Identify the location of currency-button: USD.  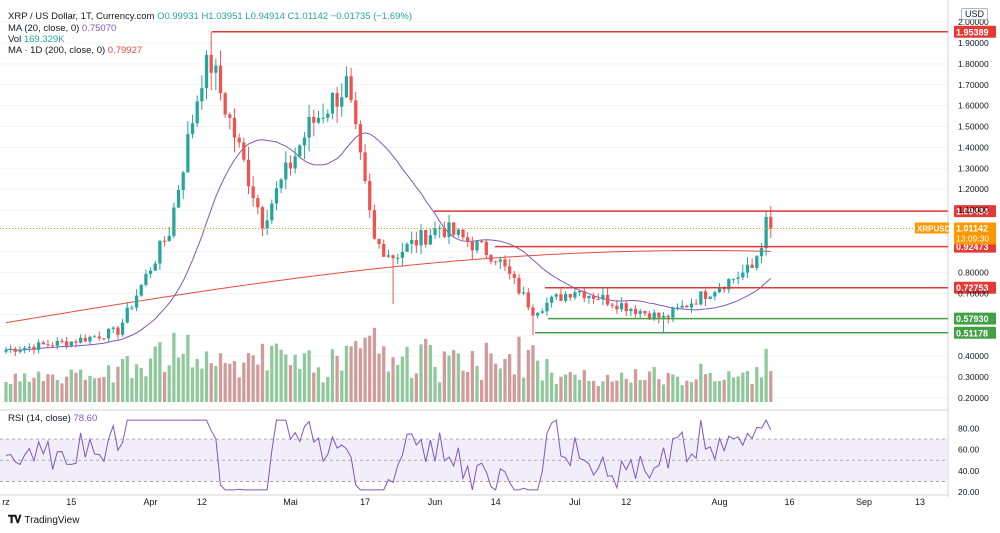
(975, 14).